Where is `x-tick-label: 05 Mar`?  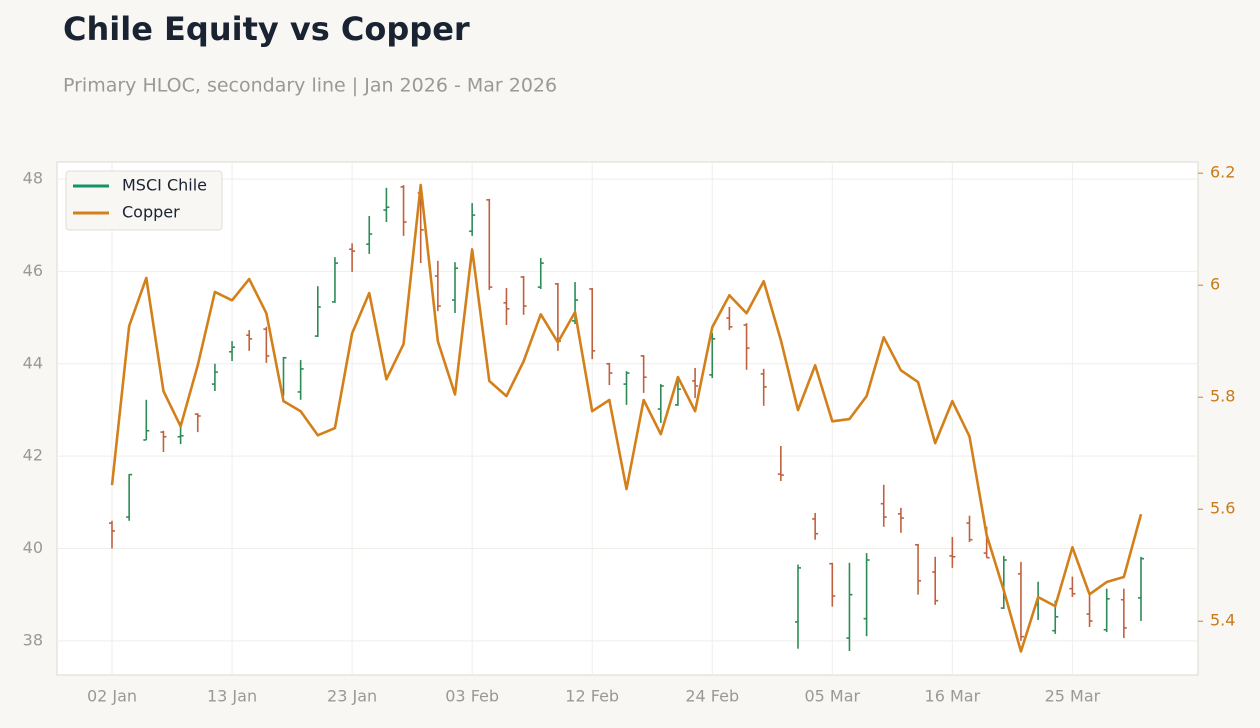 x-tick-label: 05 Mar is located at coordinates (832, 696).